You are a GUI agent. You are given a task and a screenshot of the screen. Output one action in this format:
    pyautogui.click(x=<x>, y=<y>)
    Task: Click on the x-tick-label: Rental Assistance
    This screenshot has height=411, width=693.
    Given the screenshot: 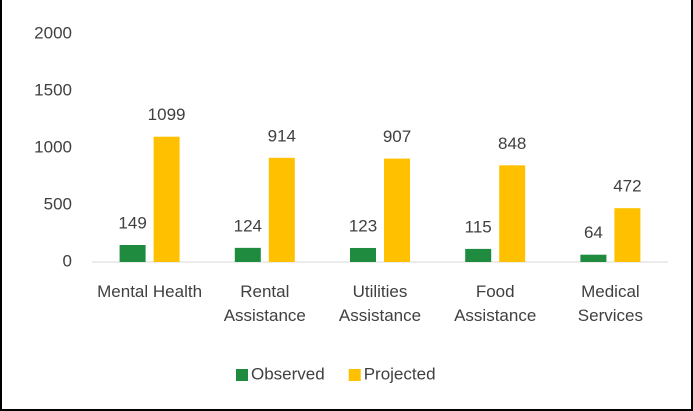 What is the action you would take?
    pyautogui.click(x=264, y=303)
    